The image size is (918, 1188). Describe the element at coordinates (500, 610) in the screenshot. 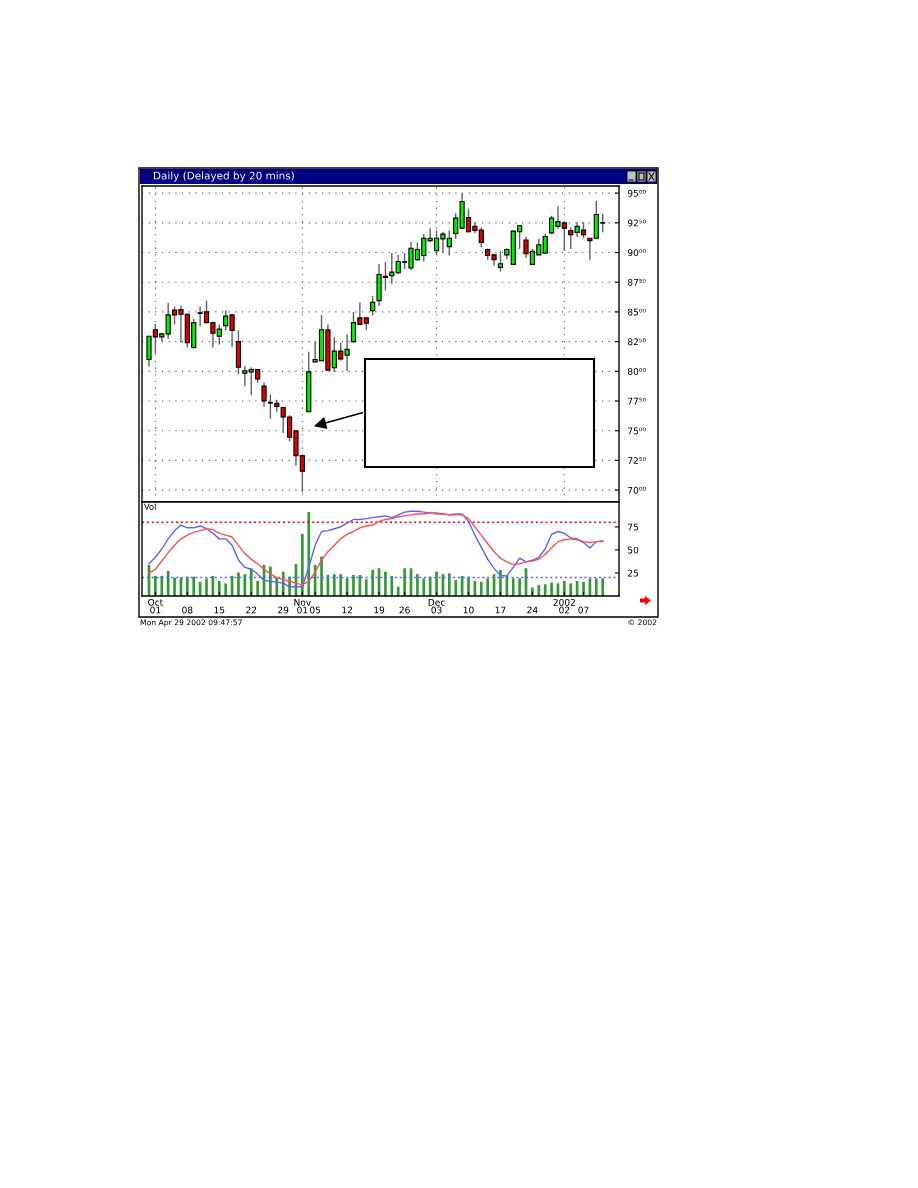

I see `x-tick-label: 17` at that location.